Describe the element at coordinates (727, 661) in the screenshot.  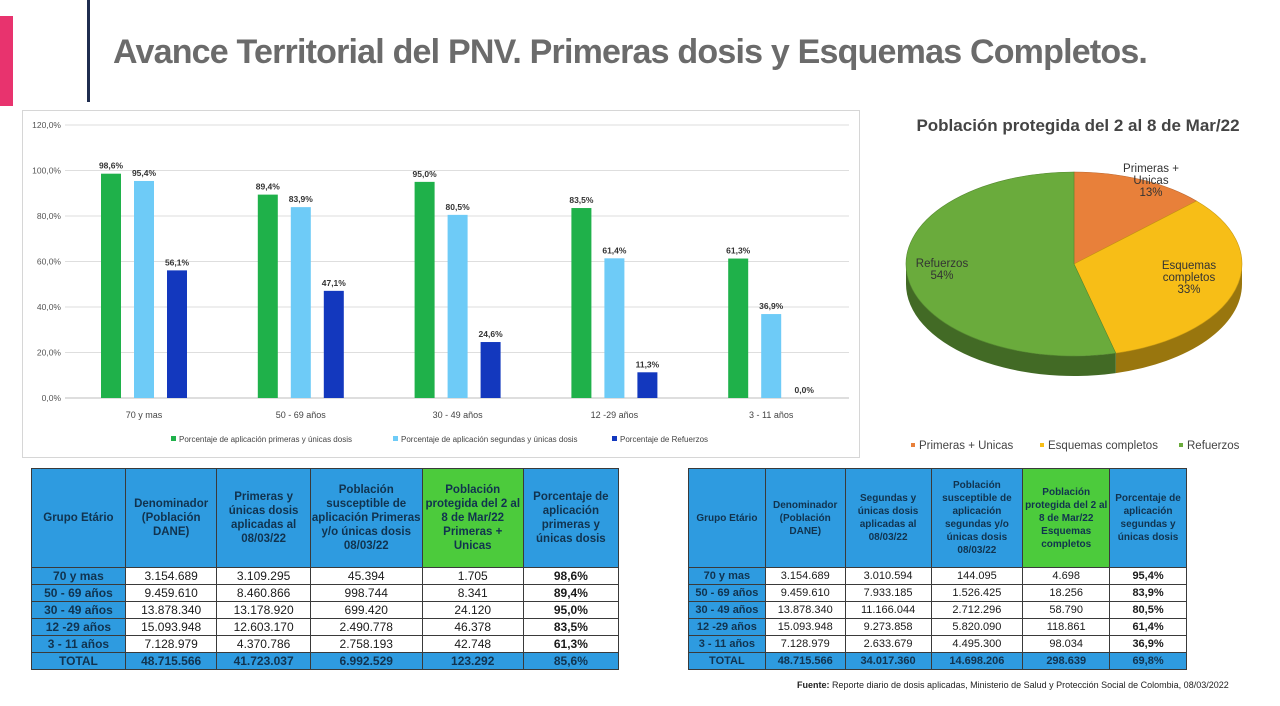
I see `table-cell: TOTAL` at that location.